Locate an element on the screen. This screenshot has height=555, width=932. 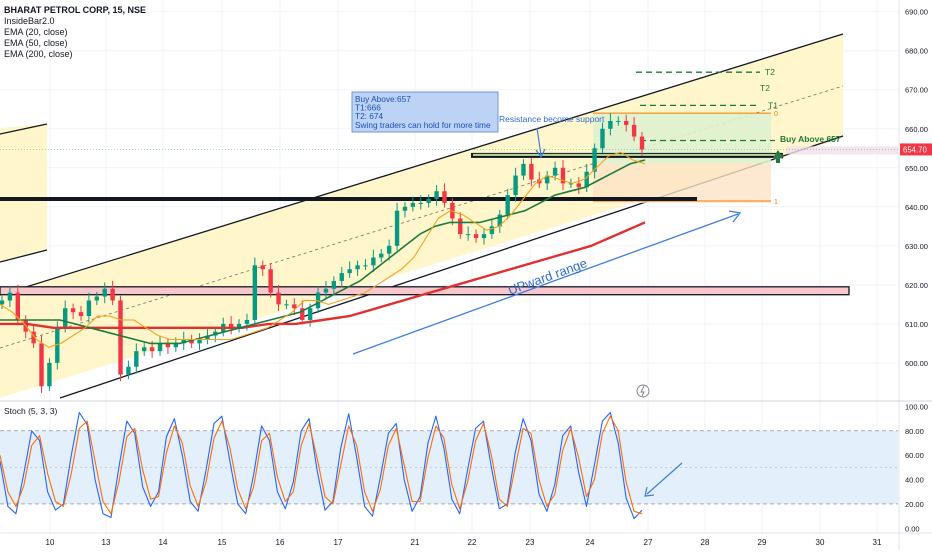
stoch-tick-label: 80.00 is located at coordinates (914, 431).